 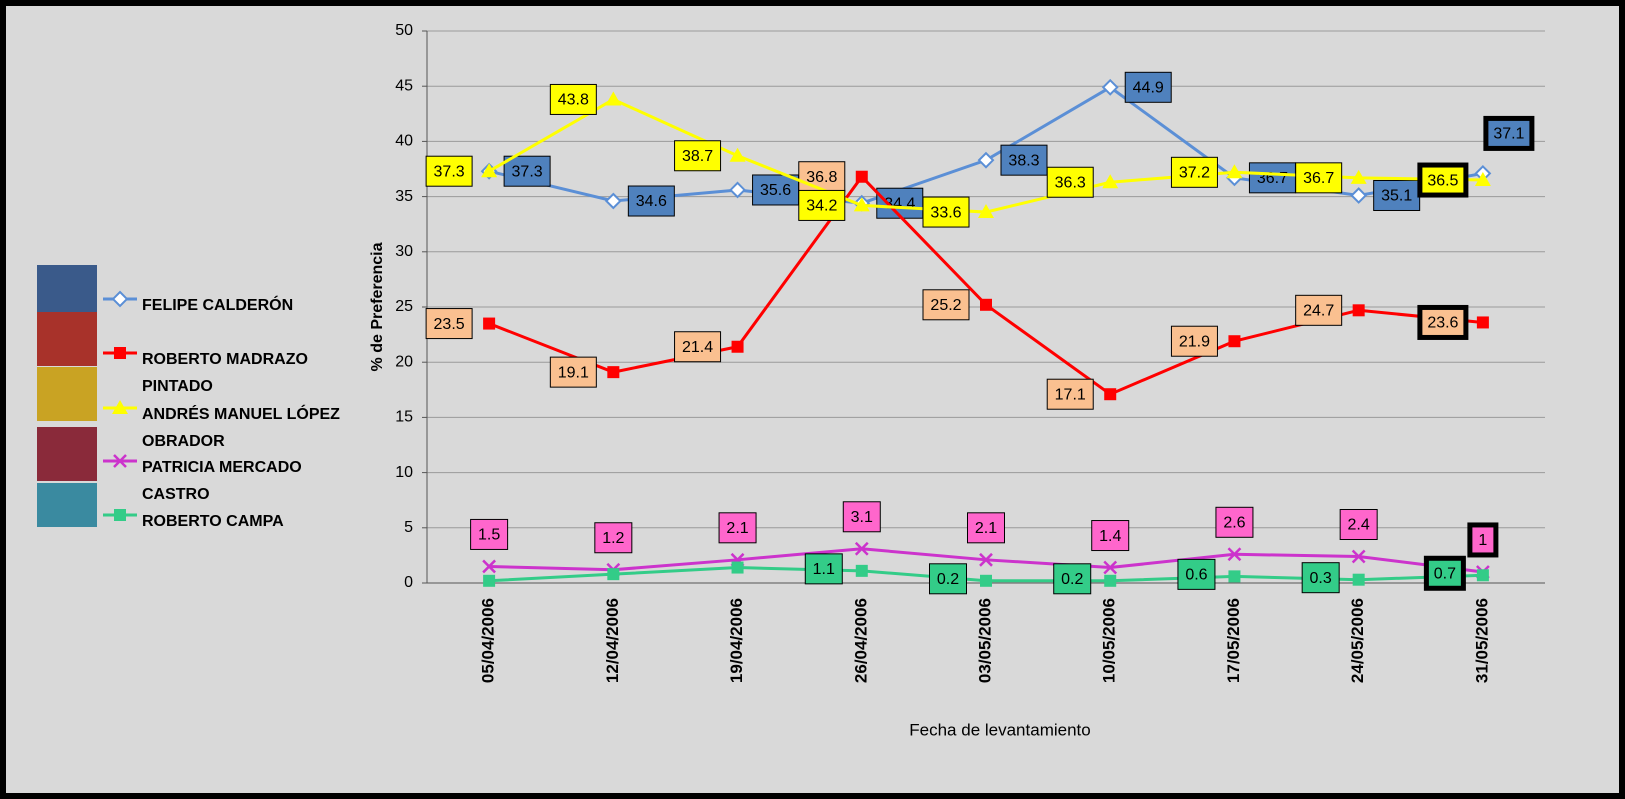 What do you see at coordinates (218, 305) in the screenshot?
I see `legend-label: FELIPE CALDERÓN` at bounding box center [218, 305].